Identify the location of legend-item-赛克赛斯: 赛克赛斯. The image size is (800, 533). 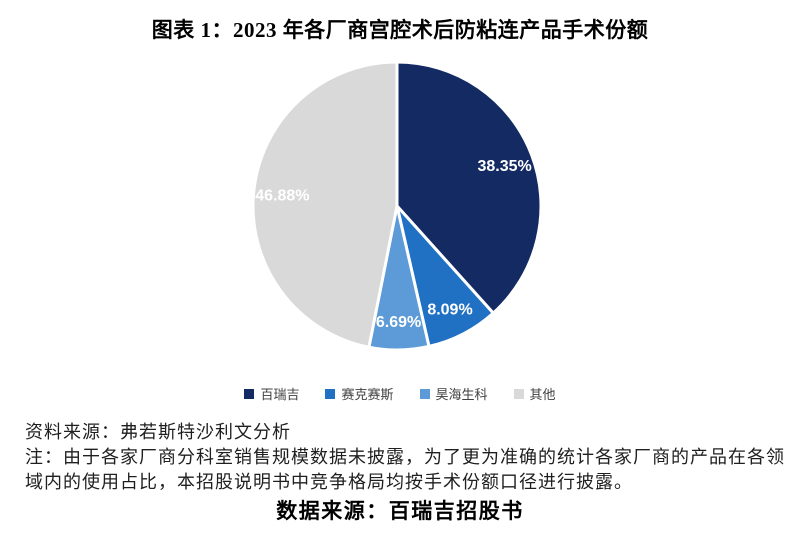
(359, 393).